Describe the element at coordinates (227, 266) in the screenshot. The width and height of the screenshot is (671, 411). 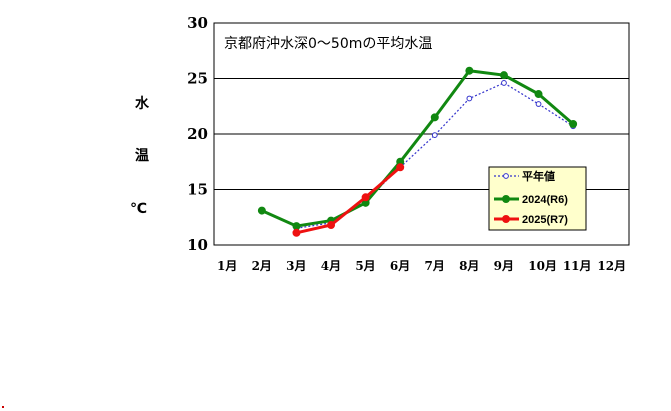
I see `x-tick-label-1: 1月` at that location.